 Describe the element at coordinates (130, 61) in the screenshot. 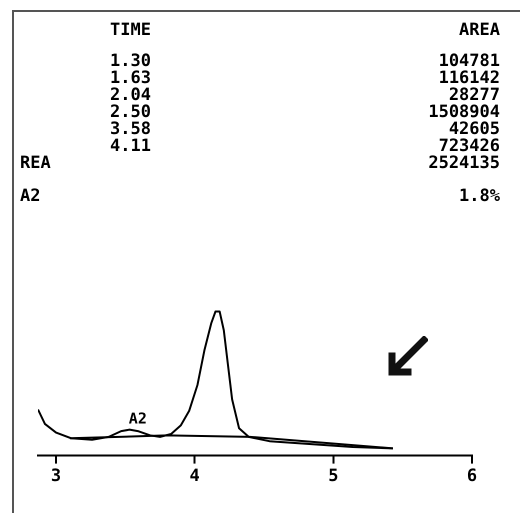

I see `text: 1.30` at that location.